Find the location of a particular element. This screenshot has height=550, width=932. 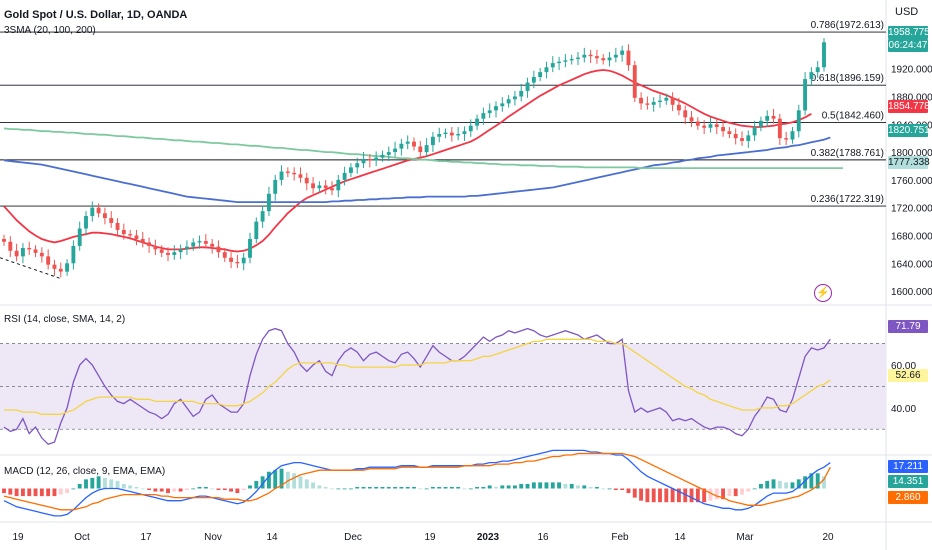

time-tick: 16 is located at coordinates (543, 537).